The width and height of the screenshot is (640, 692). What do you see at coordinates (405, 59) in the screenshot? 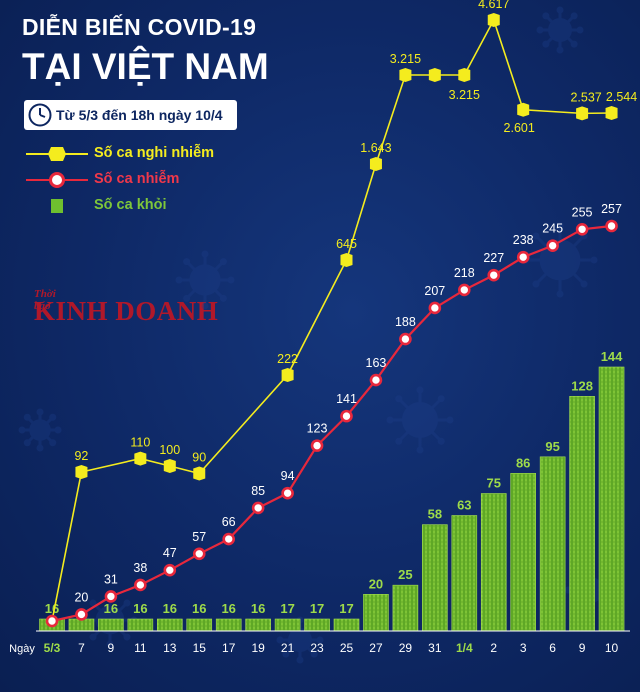
I see `label-suspected: 3.215` at bounding box center [405, 59].